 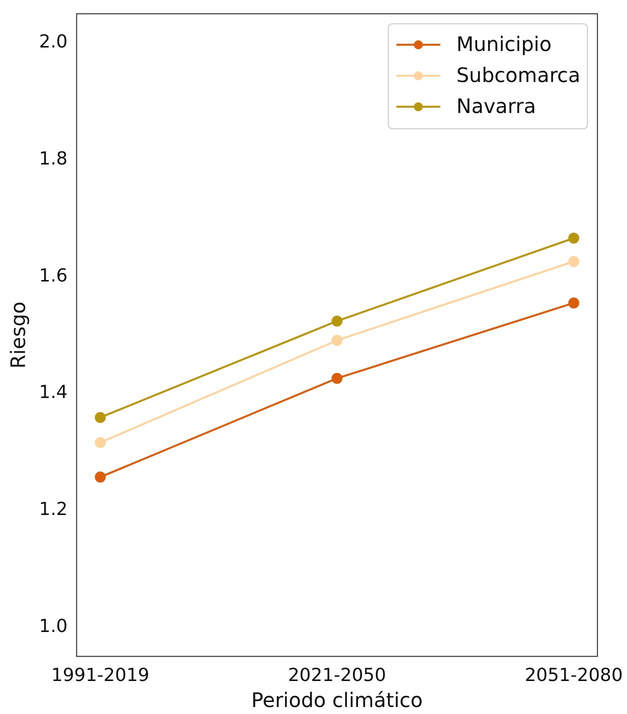 What do you see at coordinates (100, 675) in the screenshot?
I see `x-tick-label: 1991-2019` at bounding box center [100, 675].